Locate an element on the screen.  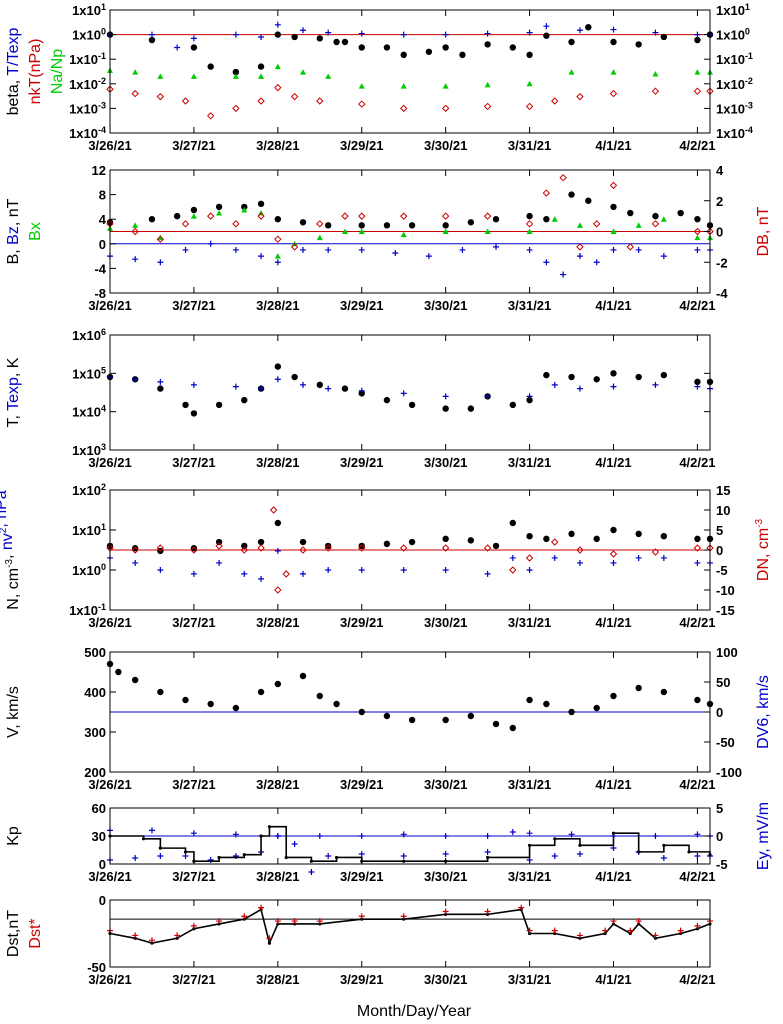
y-axis-label-left: V, km/s is located at coordinates (13, 712).